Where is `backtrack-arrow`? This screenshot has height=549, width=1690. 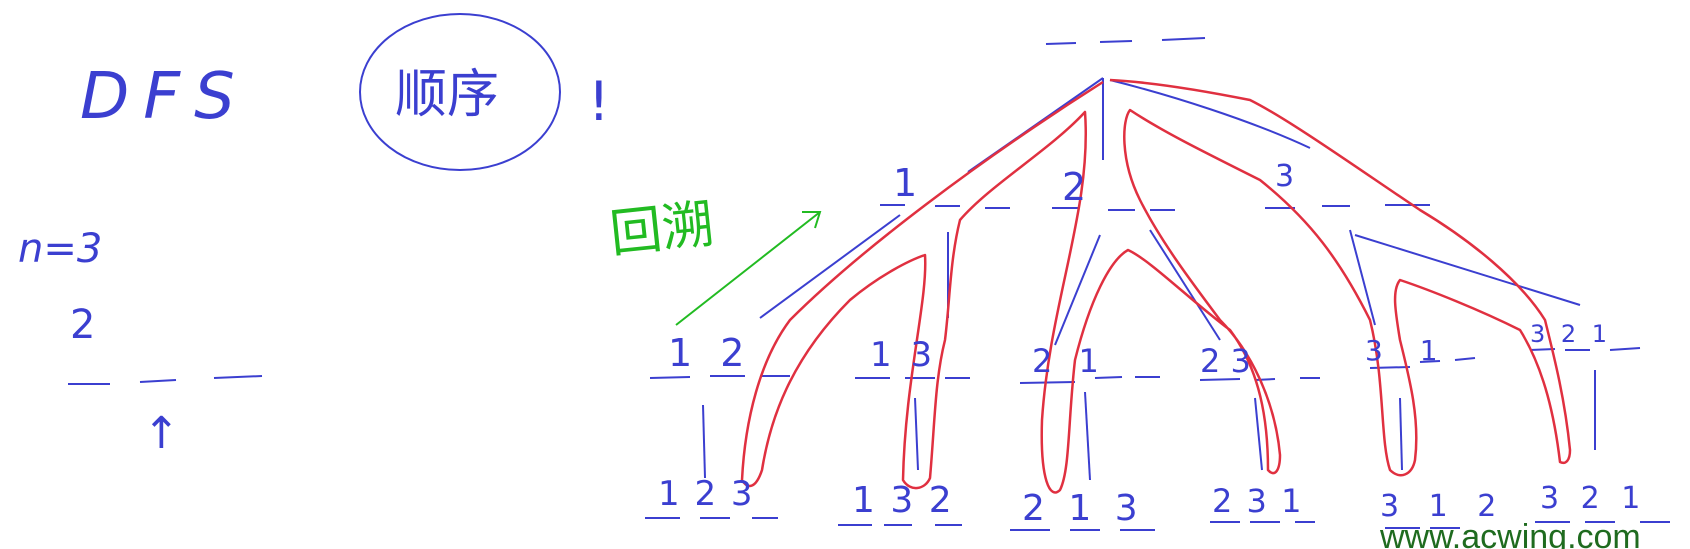 backtrack-arrow is located at coordinates (748, 268).